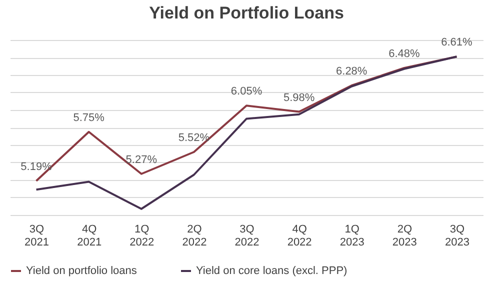  What do you see at coordinates (246, 13) in the screenshot?
I see `chart-title: Yield on Portfolio Loans` at bounding box center [246, 13].